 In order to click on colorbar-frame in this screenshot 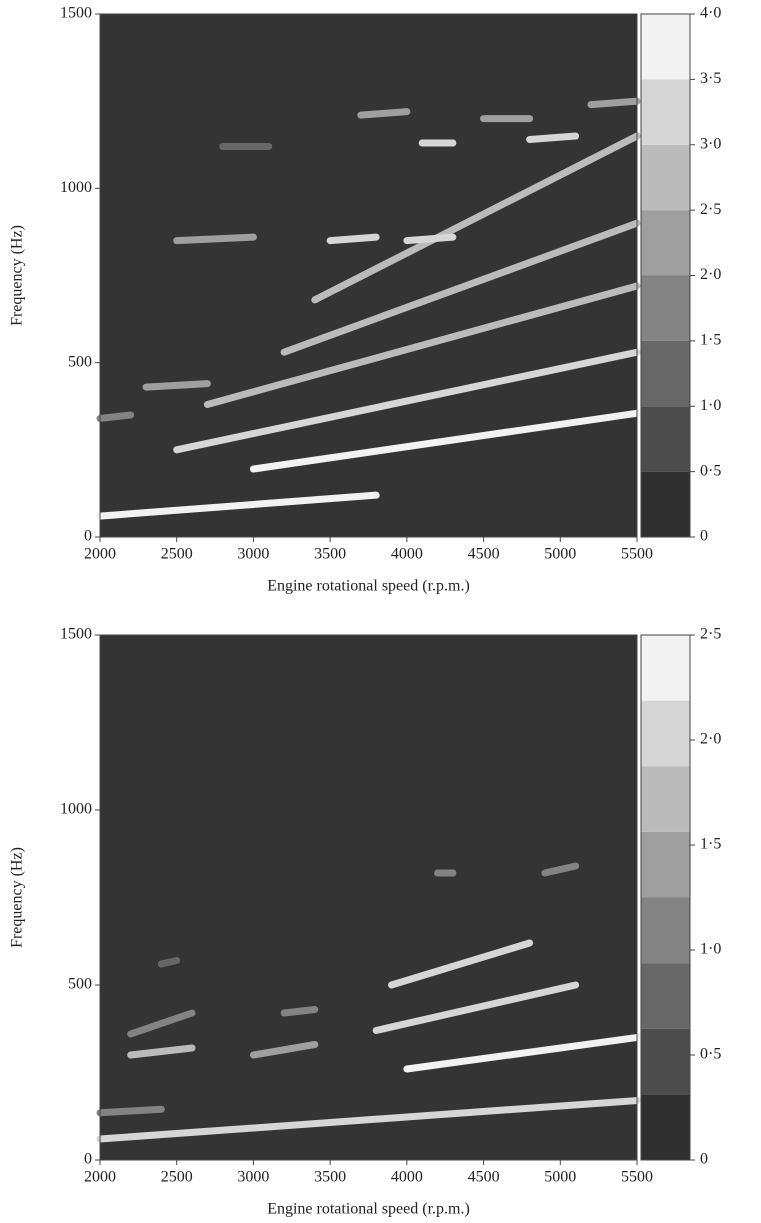, I will do `click(665, 897)`.